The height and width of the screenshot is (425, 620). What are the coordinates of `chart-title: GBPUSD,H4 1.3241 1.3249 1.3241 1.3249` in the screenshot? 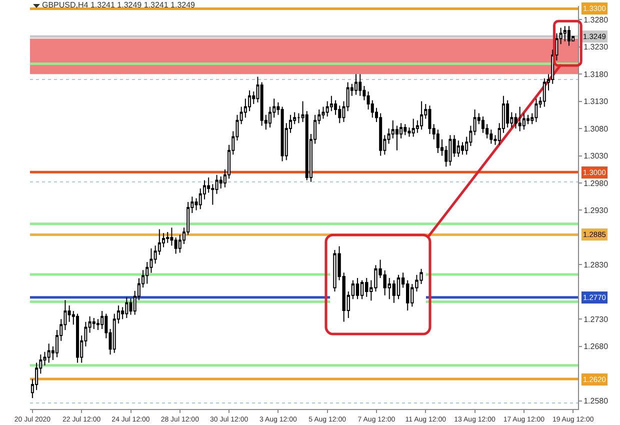 It's located at (119, 5).